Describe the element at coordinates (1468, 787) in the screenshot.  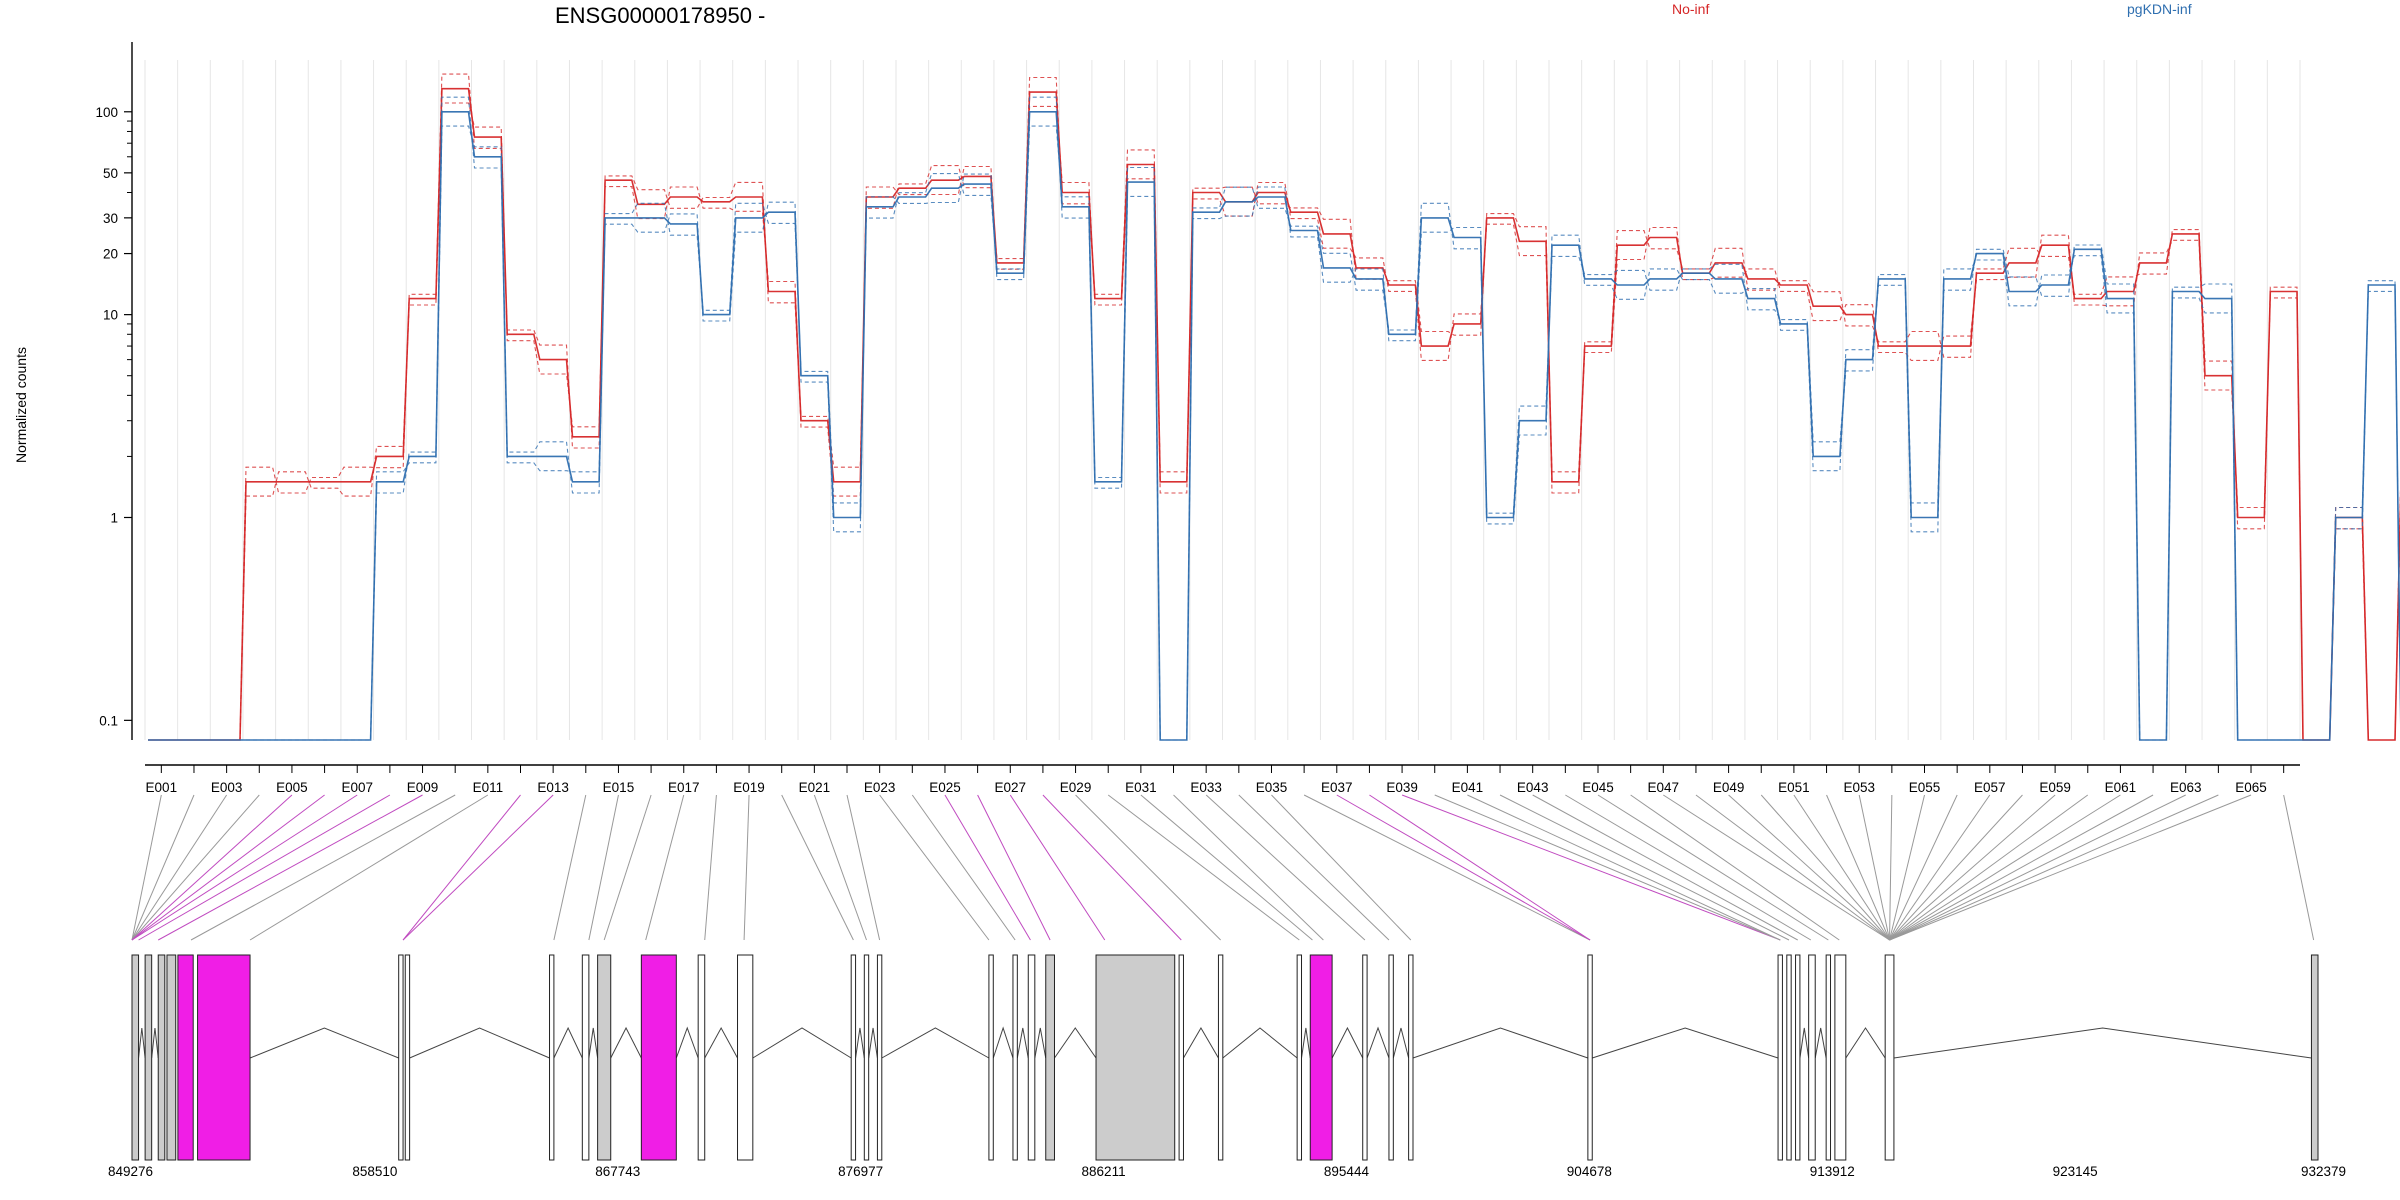
I see `x-tick-label: E041` at that location.